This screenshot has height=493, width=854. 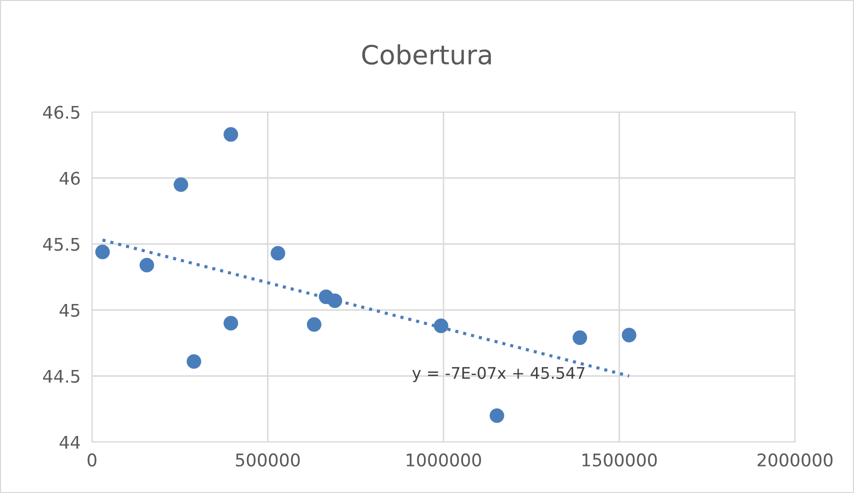 What do you see at coordinates (92, 460) in the screenshot?
I see `x-tick-label: 0` at bounding box center [92, 460].